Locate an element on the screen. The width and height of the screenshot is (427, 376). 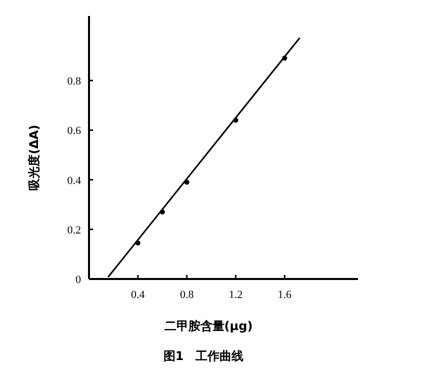
y-tick-label: 0.6 is located at coordinates (74, 131).